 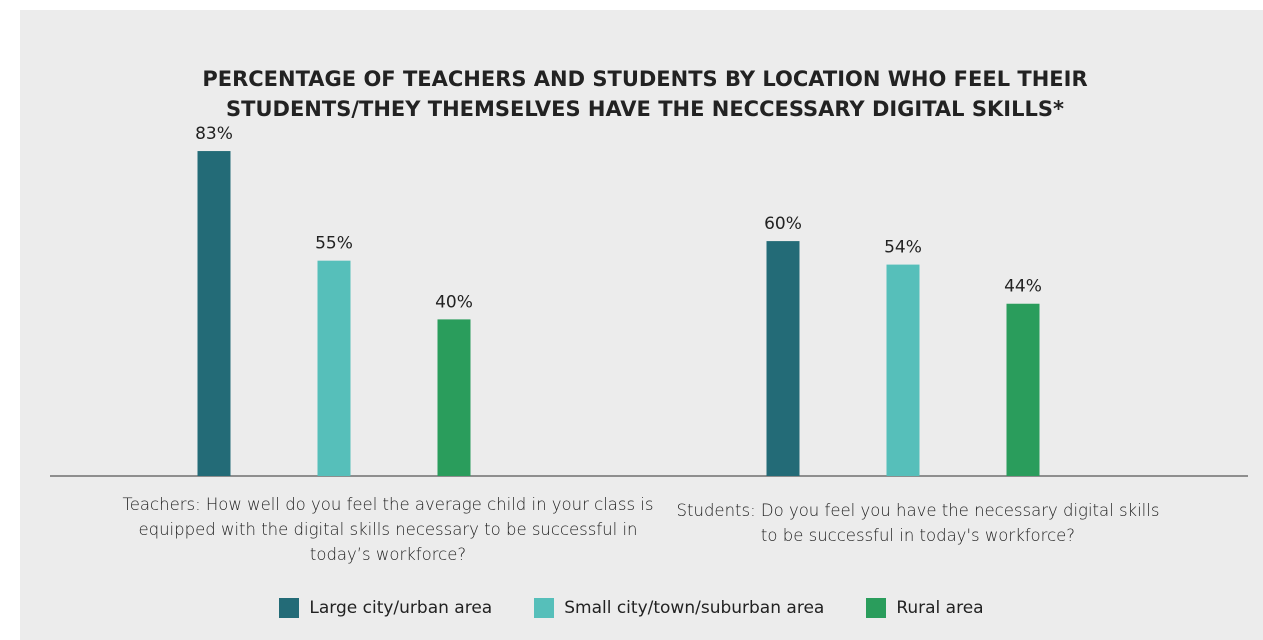 What do you see at coordinates (334, 244) in the screenshot?
I see `value-label: 55%` at bounding box center [334, 244].